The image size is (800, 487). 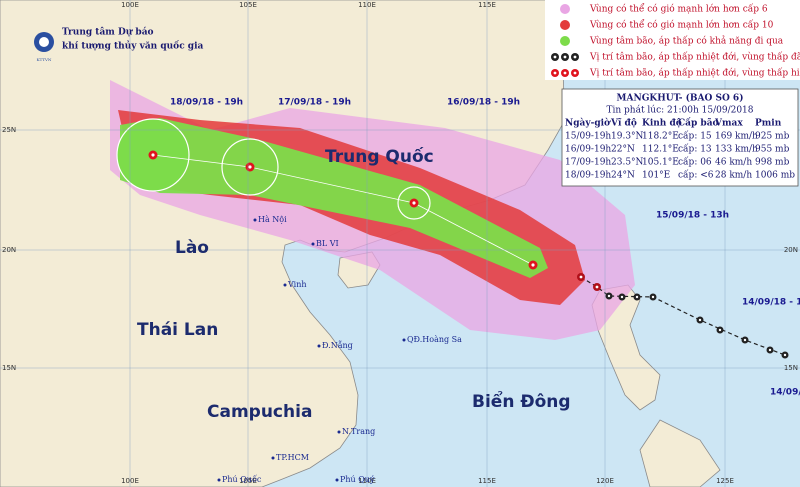 I want to click on column-header: Kinh độ, so click(x=662, y=123).